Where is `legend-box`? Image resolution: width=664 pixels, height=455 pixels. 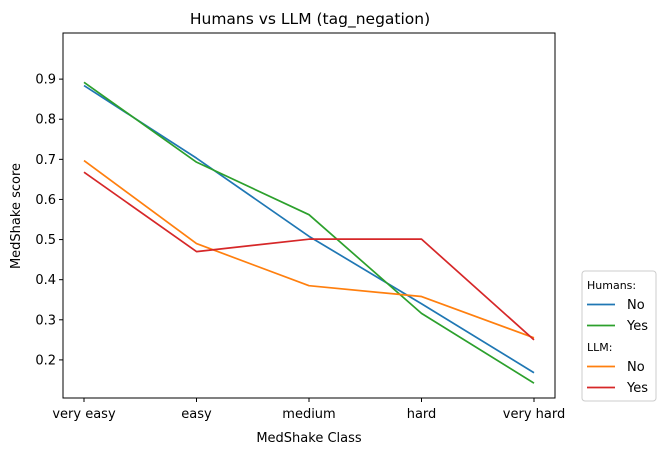
legend-box is located at coordinates (619, 336).